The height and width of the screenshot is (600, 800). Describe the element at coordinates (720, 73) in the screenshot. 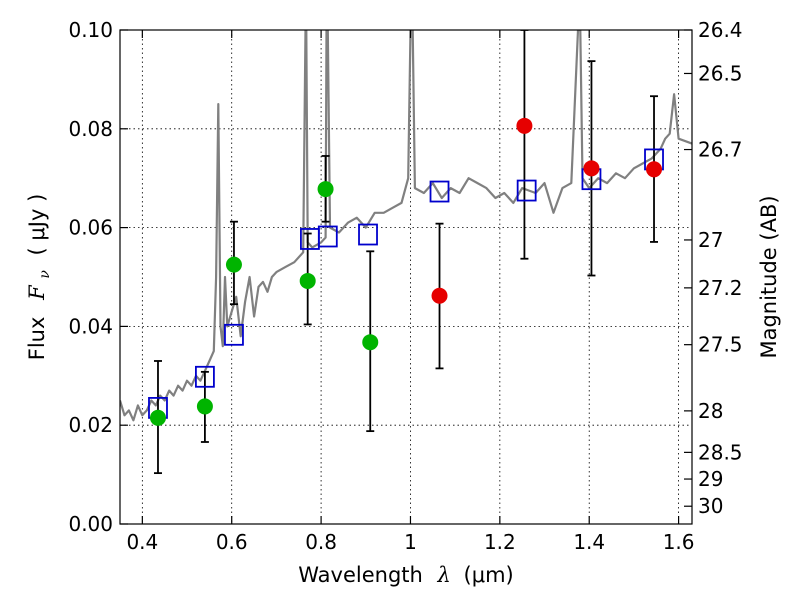

I see `y2-tick-label: 26.5` at that location.